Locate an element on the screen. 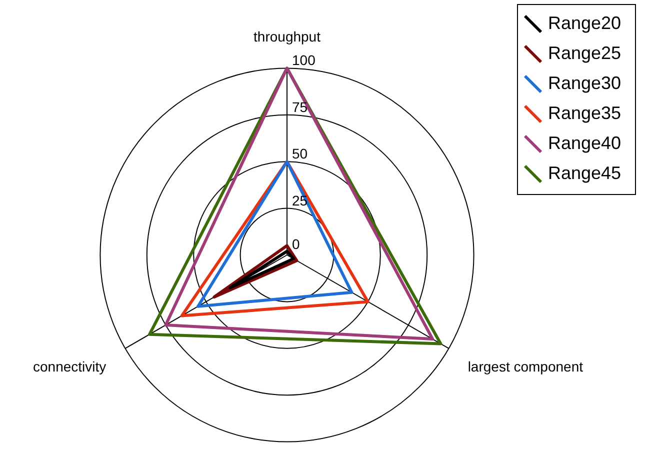  legend-label: Range35 is located at coordinates (585, 112).